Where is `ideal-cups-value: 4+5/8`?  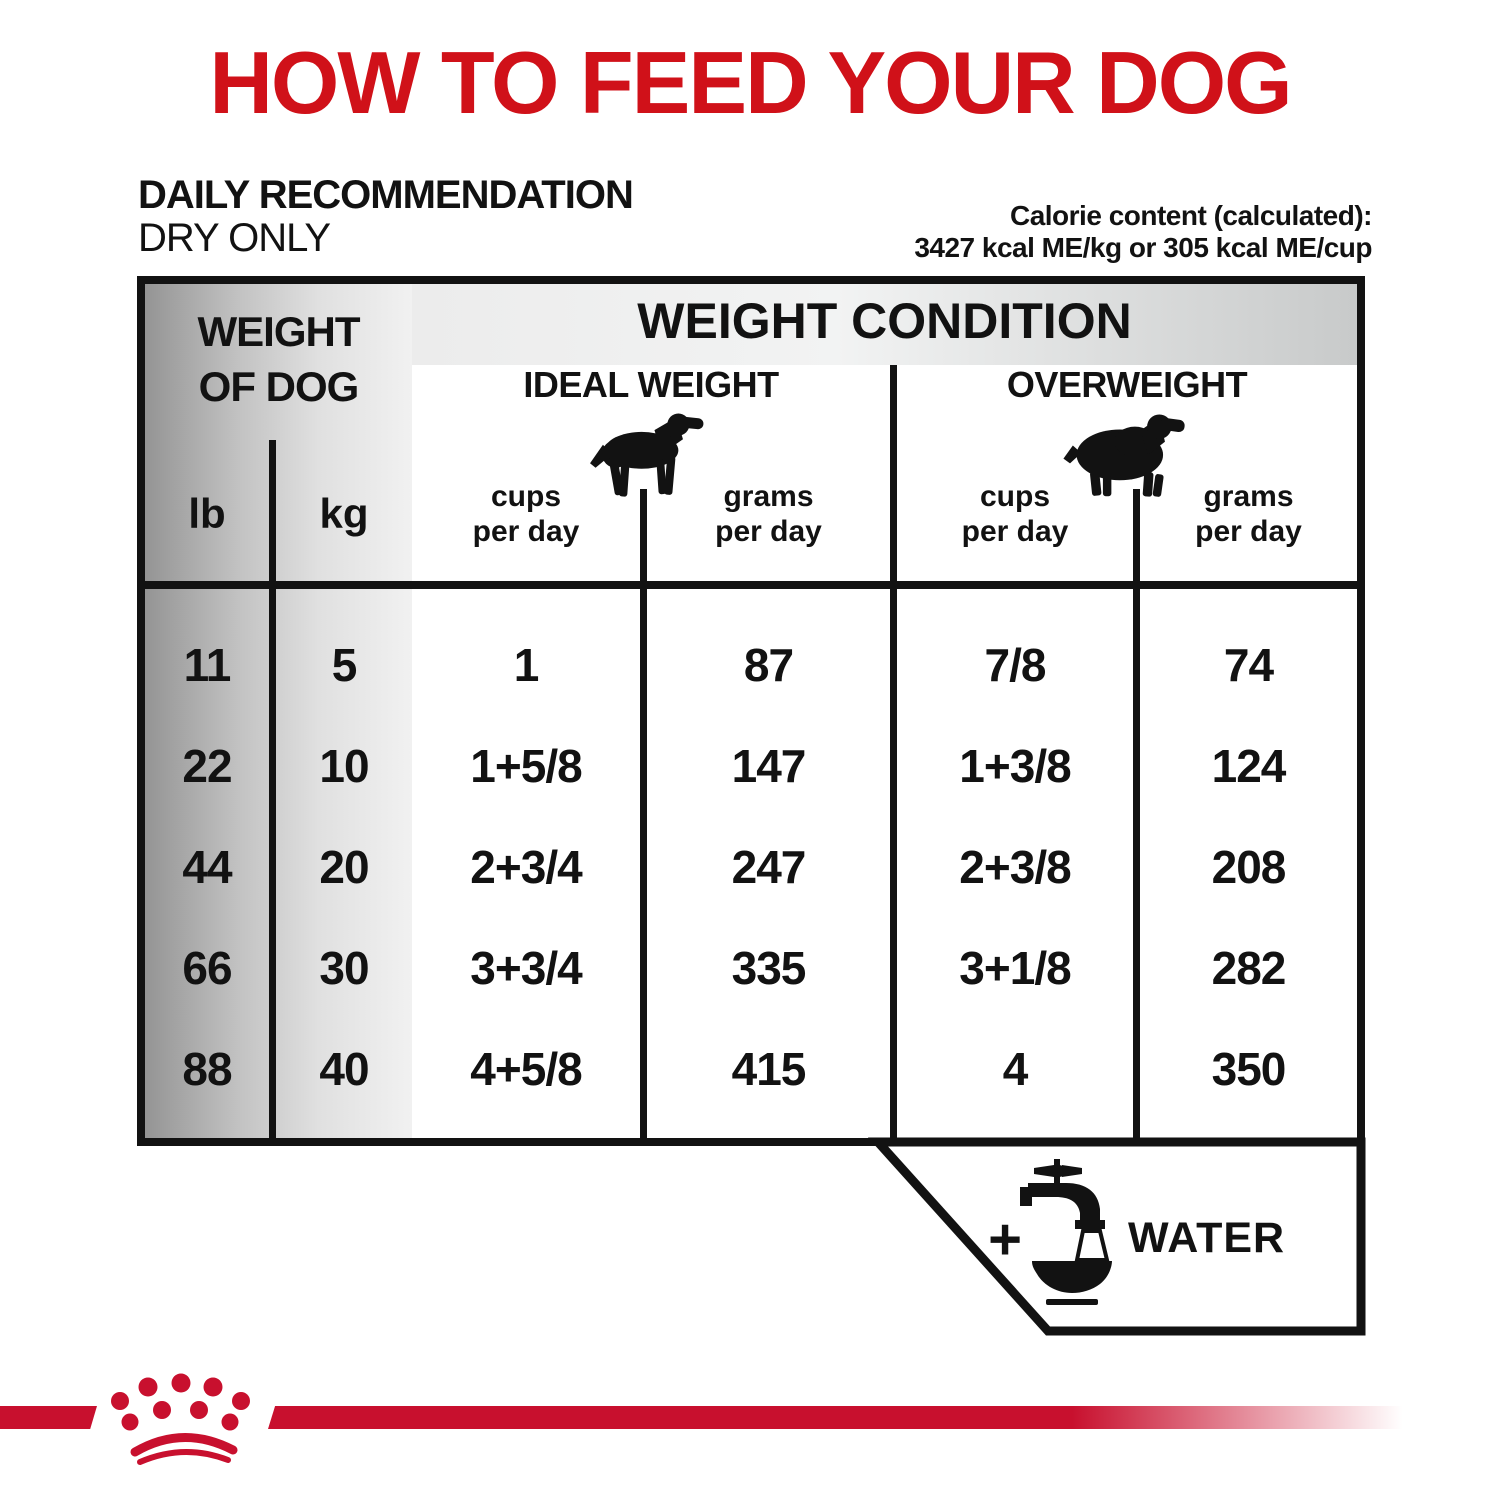 ideal-cups-value: 4+5/8 is located at coordinates (526, 1068).